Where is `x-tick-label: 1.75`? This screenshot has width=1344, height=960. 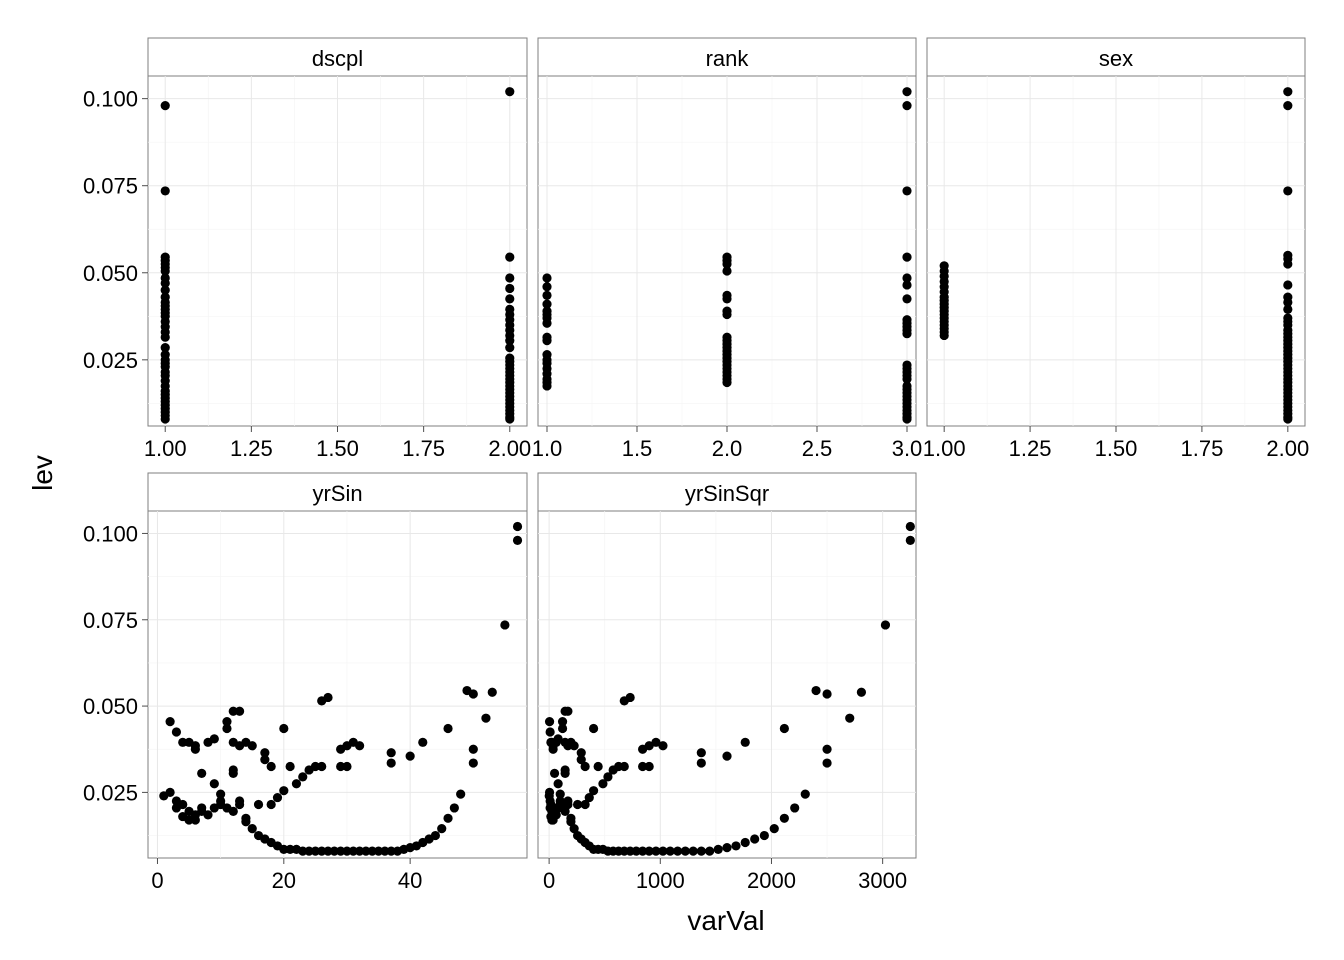
x-tick-label: 1.75 is located at coordinates (423, 448).